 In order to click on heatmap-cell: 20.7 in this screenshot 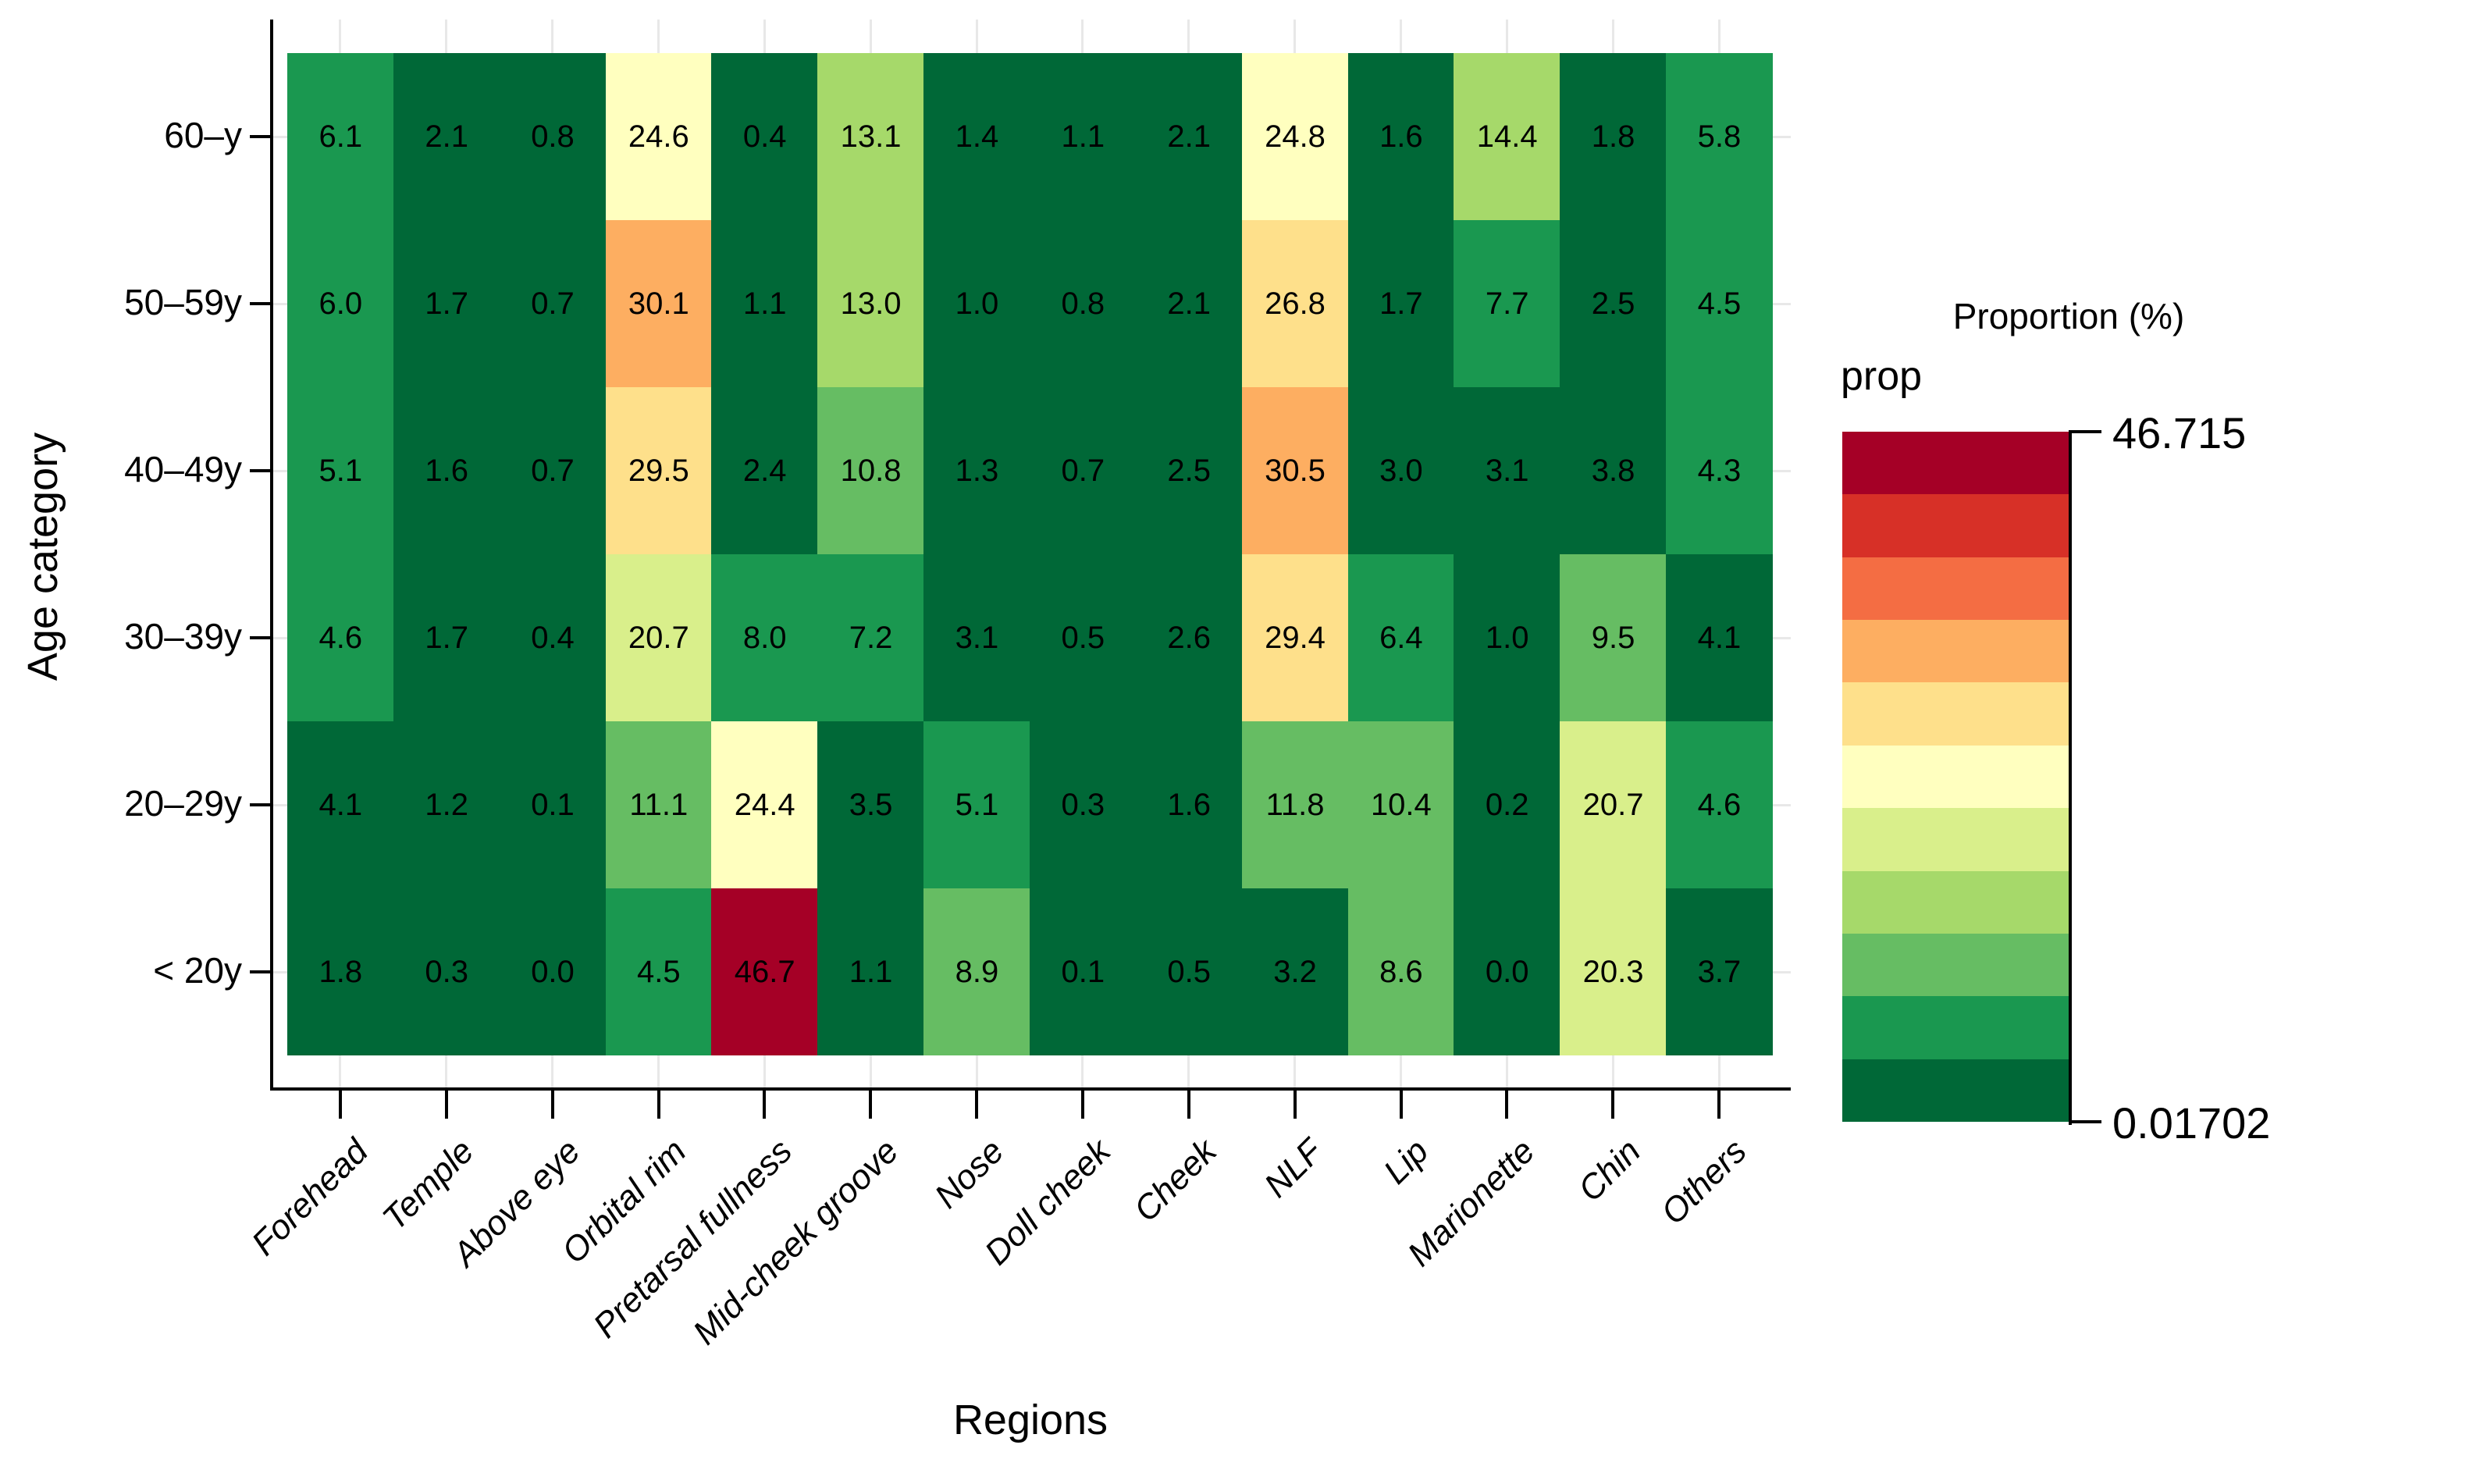, I will do `click(1613, 804)`.